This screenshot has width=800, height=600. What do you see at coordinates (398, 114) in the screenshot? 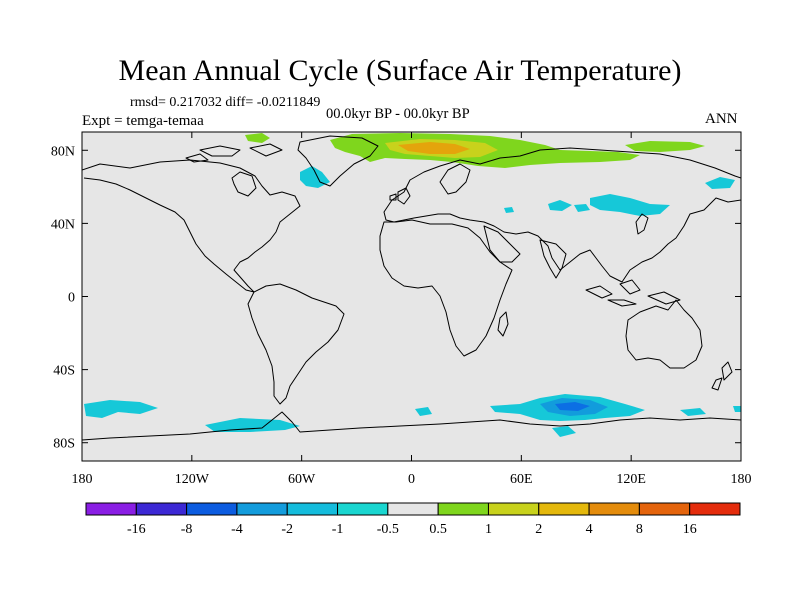
I see `time-period-label: 00.0kyr BP - 00.0kyr BP` at bounding box center [398, 114].